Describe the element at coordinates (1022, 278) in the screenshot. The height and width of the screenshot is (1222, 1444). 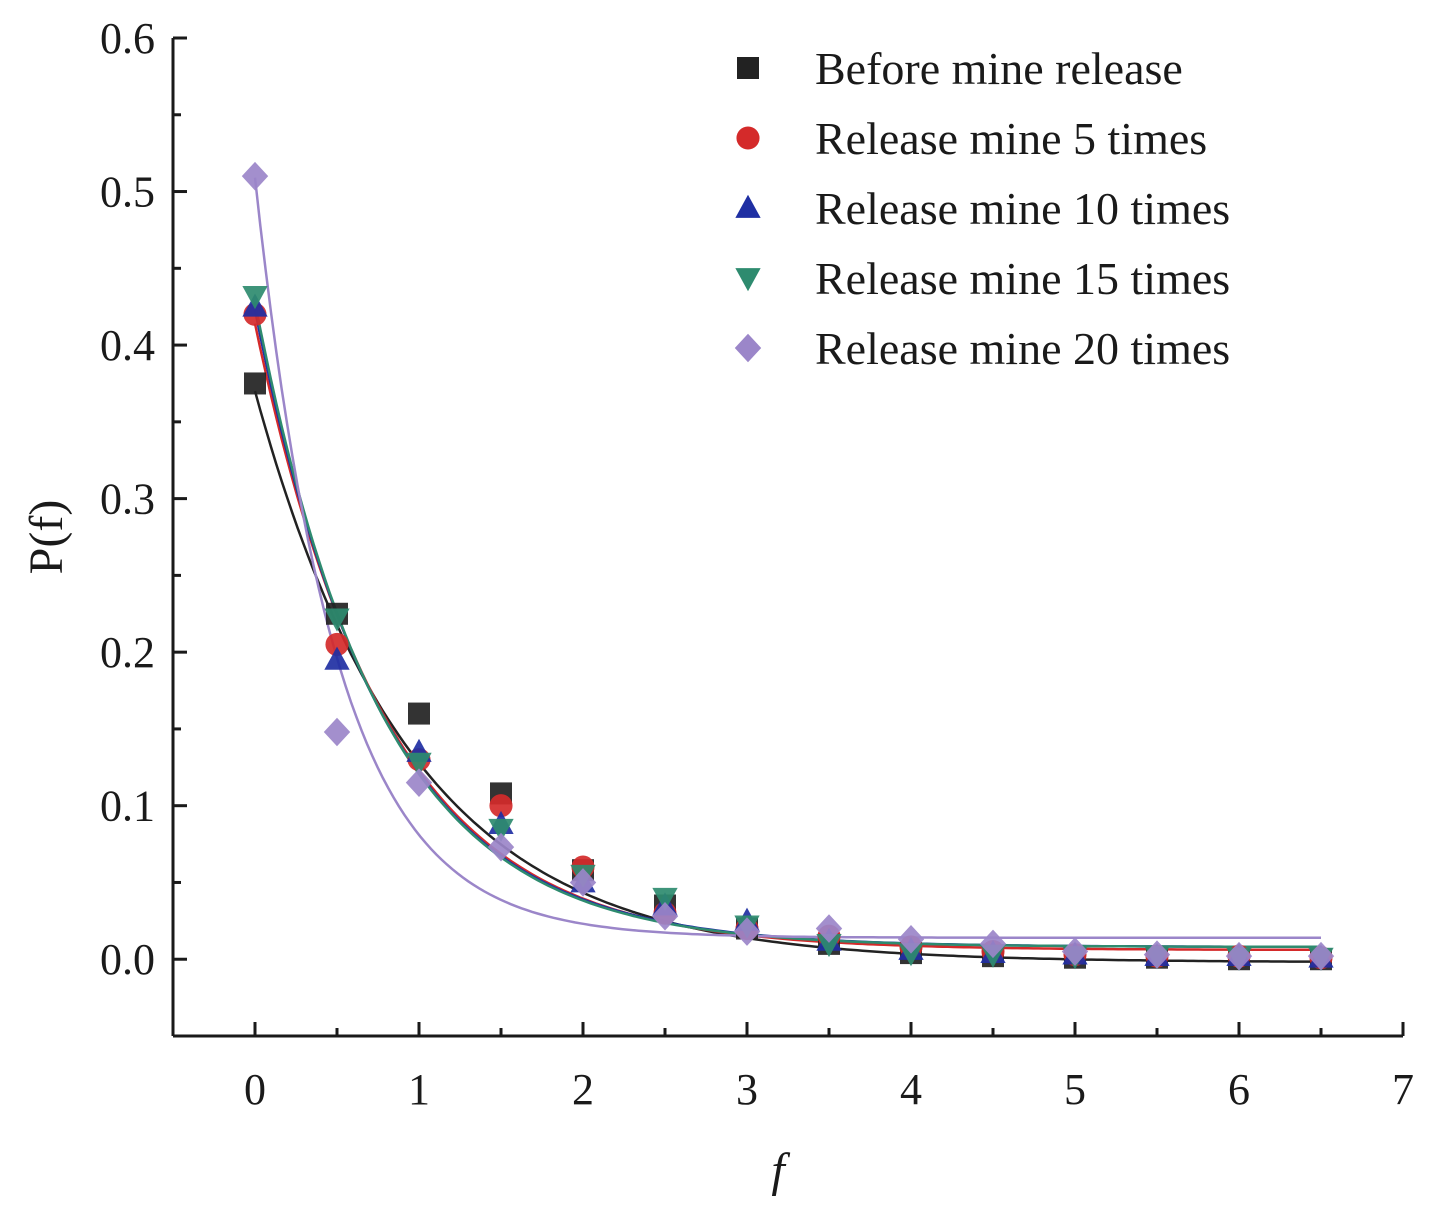
I see `legend-label: Release mine 15 times` at that location.